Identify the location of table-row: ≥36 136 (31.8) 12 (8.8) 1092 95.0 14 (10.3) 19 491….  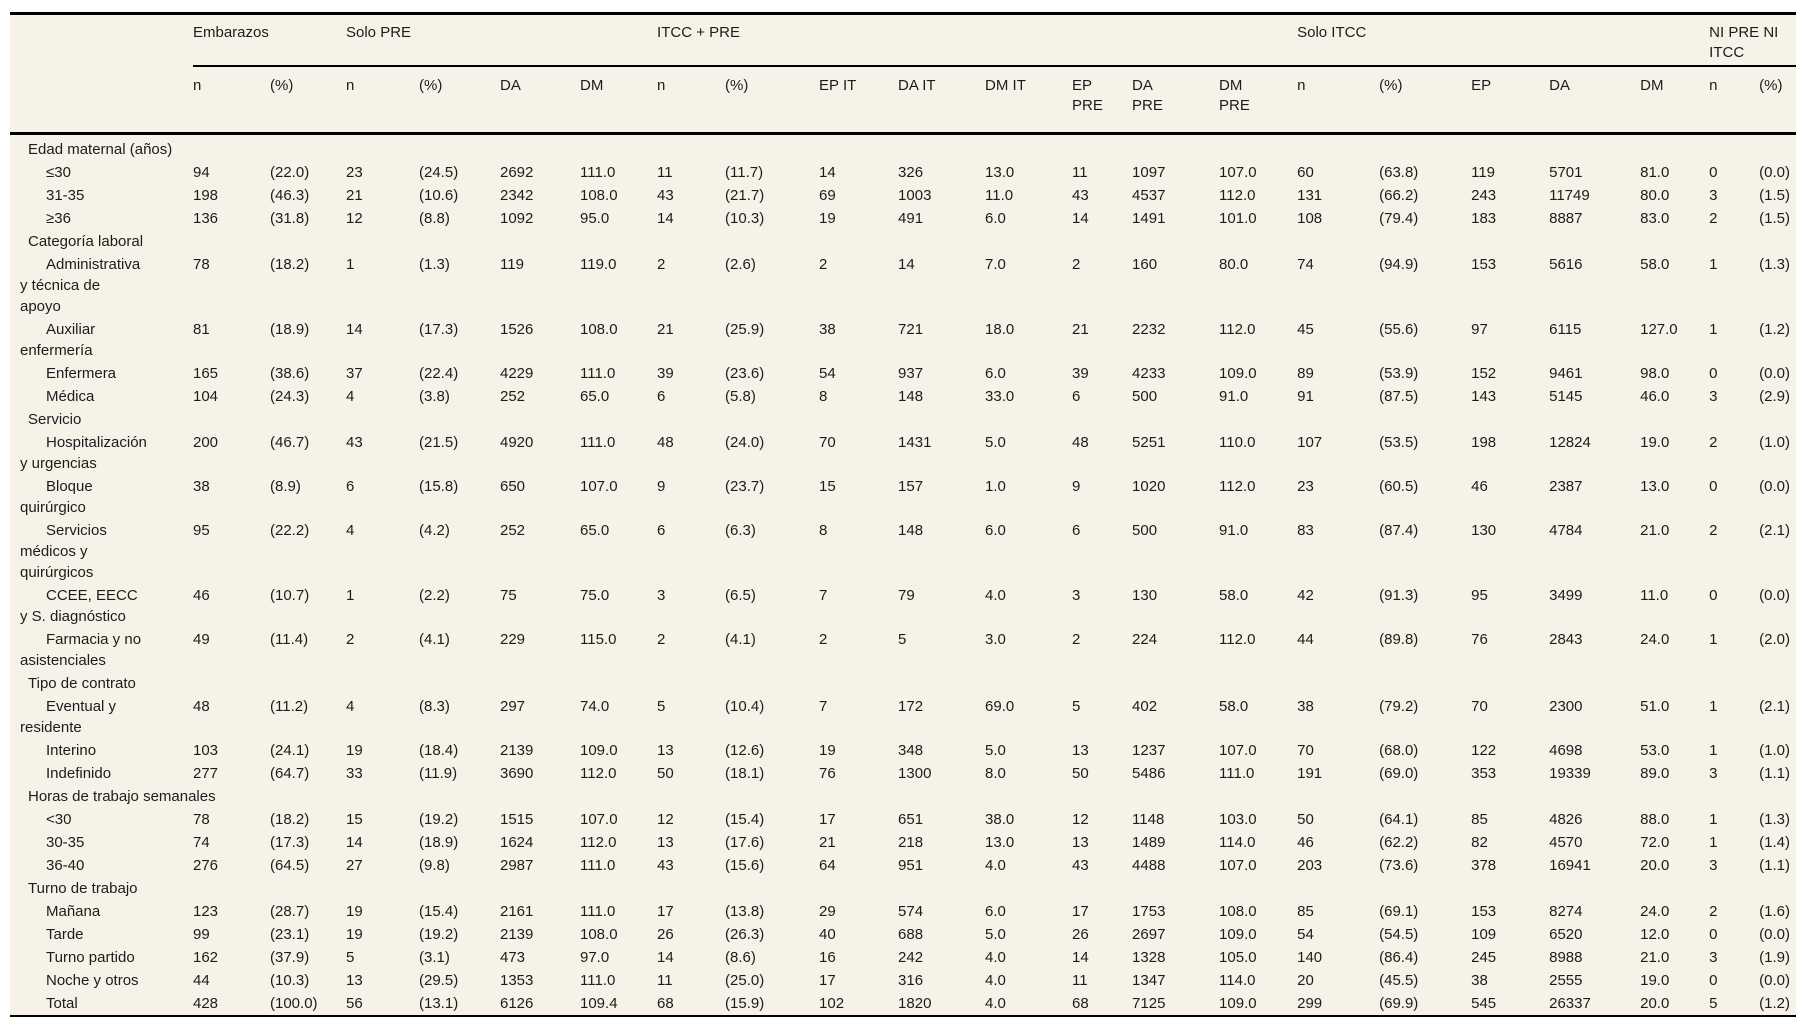
(903, 218).